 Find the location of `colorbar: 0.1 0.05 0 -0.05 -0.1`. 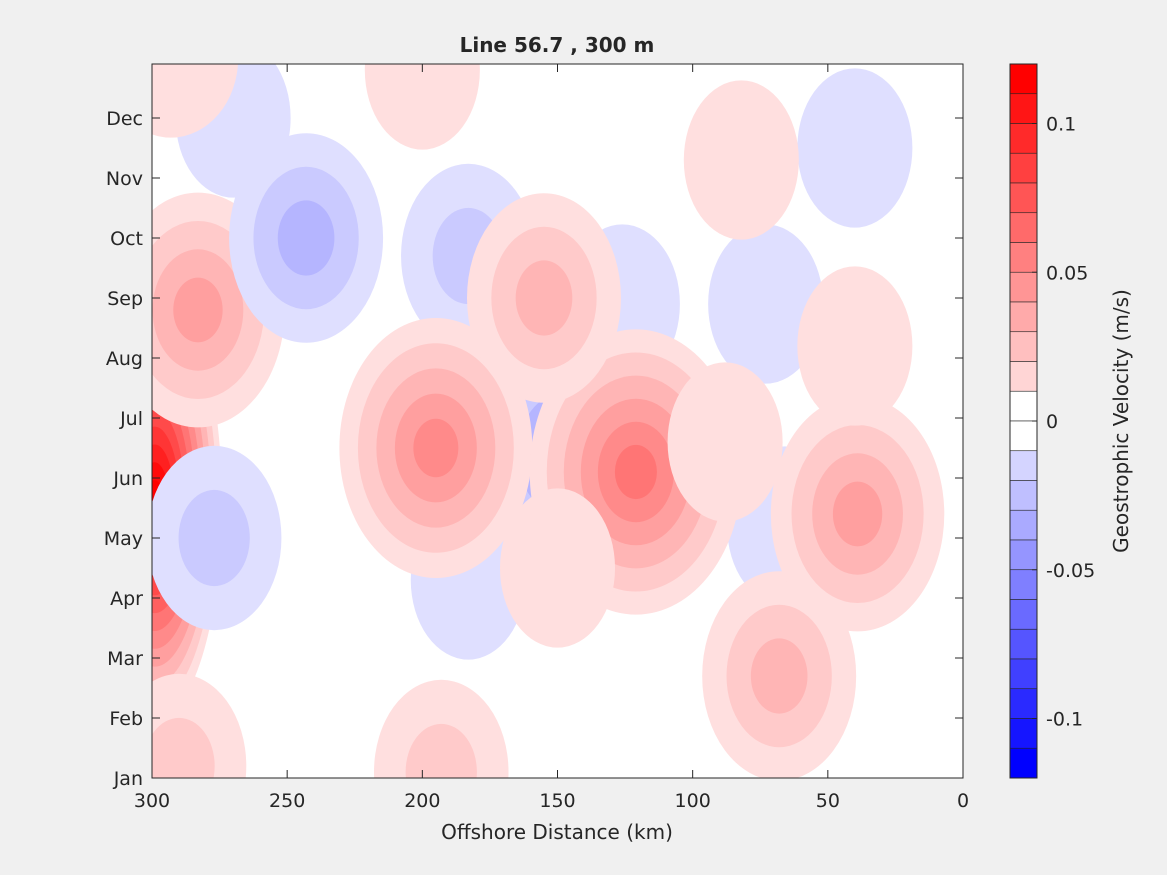

colorbar: 0.1 0.05 0 -0.05 -0.1 is located at coordinates (1052, 421).